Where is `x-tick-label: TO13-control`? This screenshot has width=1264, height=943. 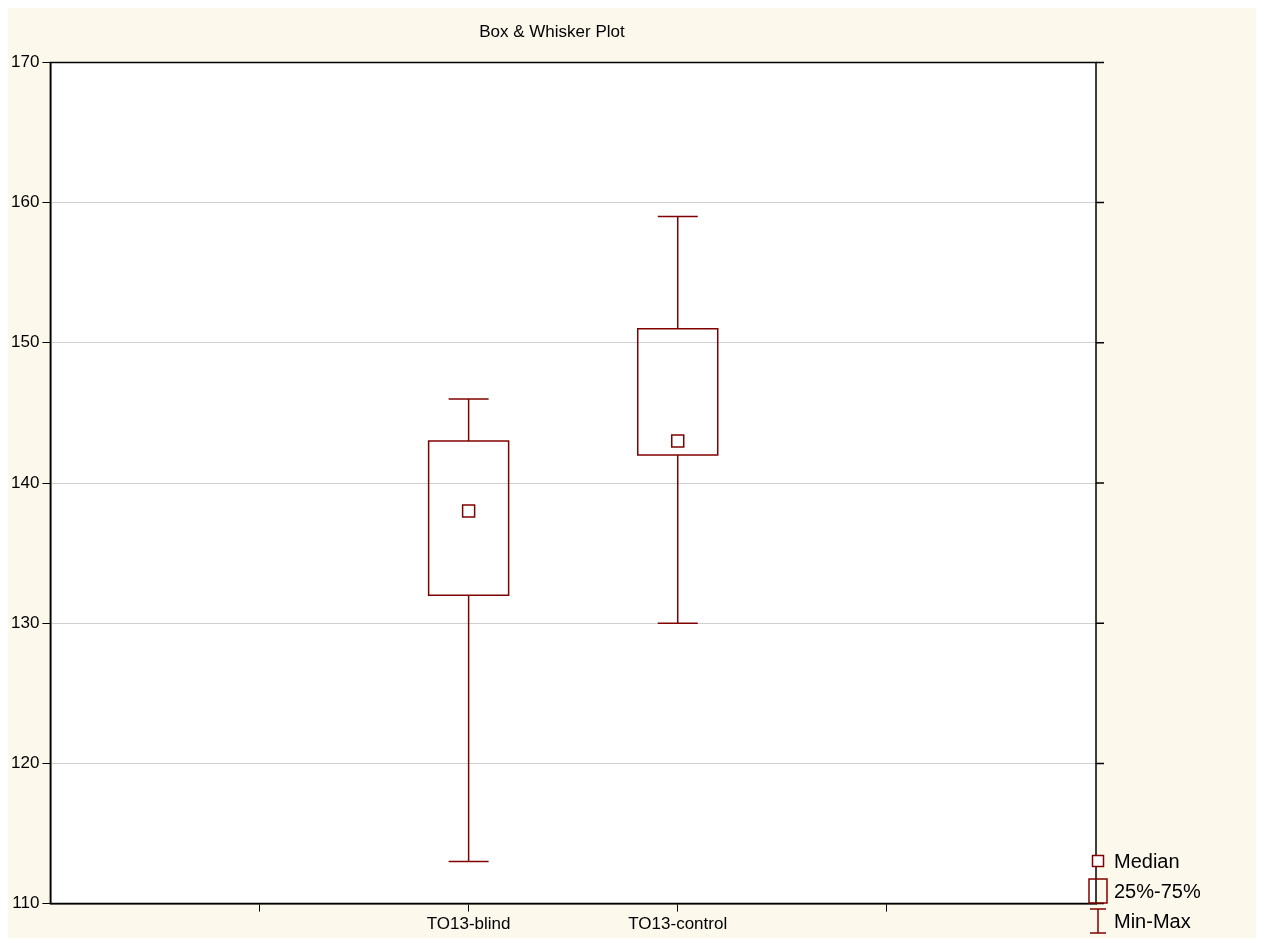 x-tick-label: TO13-control is located at coordinates (678, 924).